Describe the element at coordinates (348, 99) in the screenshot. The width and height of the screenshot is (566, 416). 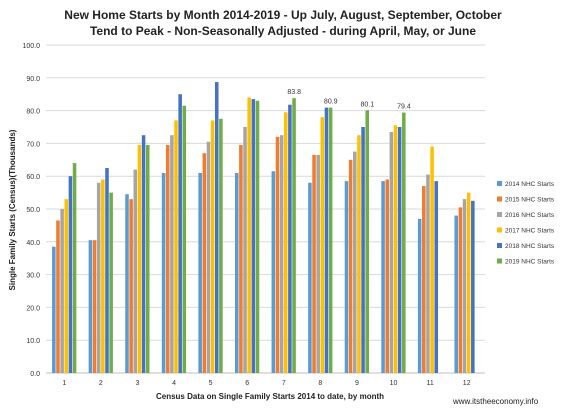
I see `data-labels: 83.8 80.9 80.1 79.4` at that location.